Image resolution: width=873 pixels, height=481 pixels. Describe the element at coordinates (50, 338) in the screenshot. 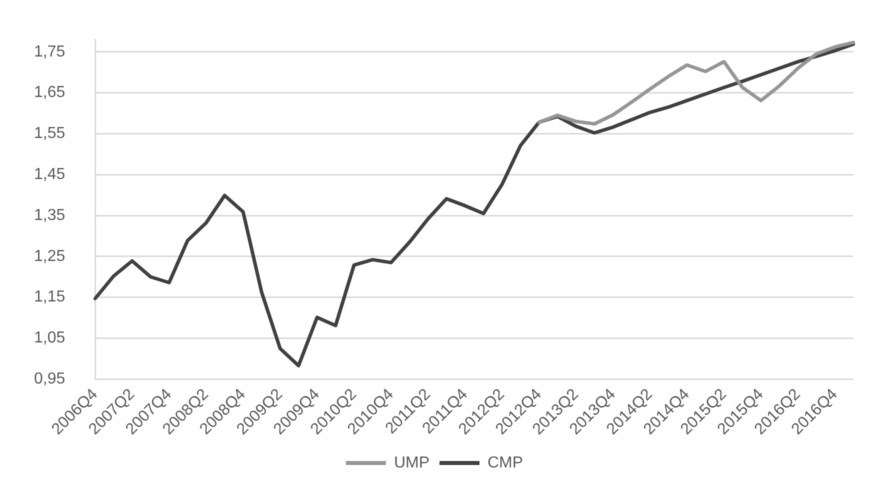

I see `y-tick-label: 1,05` at that location.